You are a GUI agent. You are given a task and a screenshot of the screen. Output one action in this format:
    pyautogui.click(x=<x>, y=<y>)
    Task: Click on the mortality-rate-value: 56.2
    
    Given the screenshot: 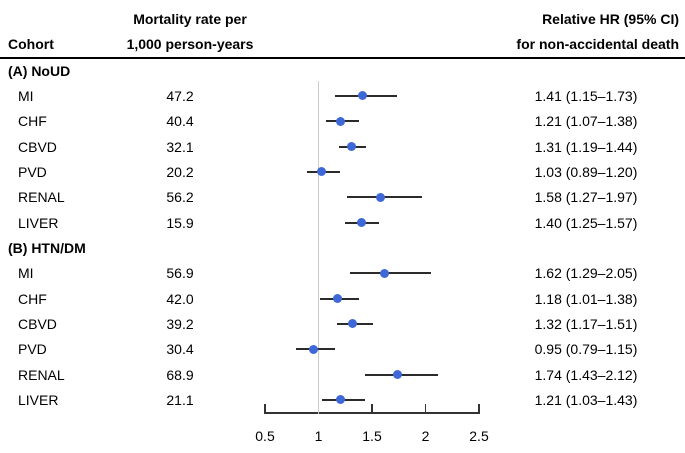 What is the action you would take?
    pyautogui.click(x=180, y=197)
    